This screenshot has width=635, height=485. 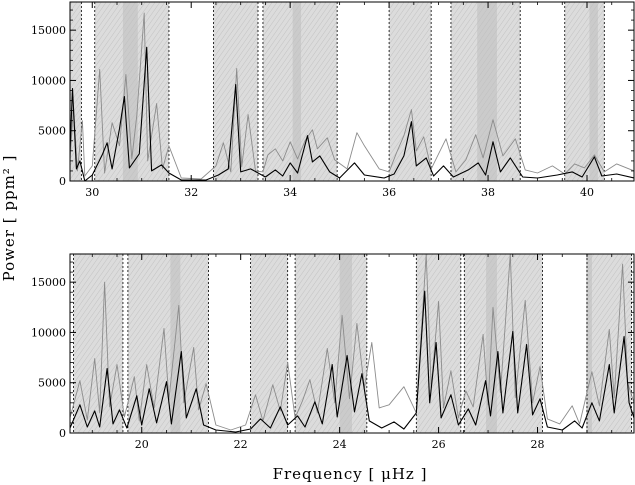 I want to click on bottom-y-tick-label-1: 5000, so click(x=52, y=383).